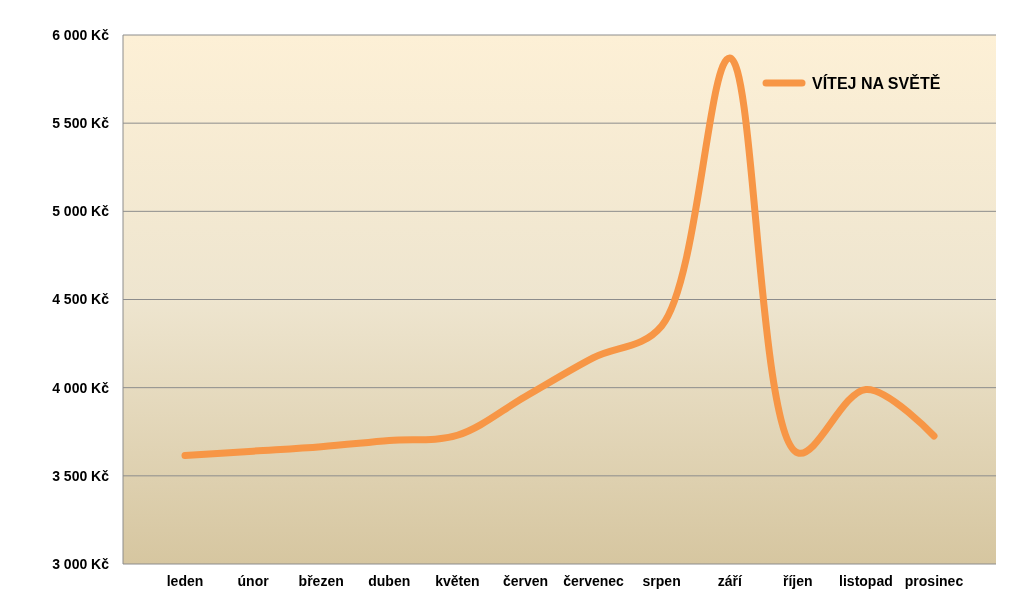 Image resolution: width=1024 pixels, height=598 pixels. Describe the element at coordinates (934, 581) in the screenshot. I see `x-tick-label: prosinec` at that location.